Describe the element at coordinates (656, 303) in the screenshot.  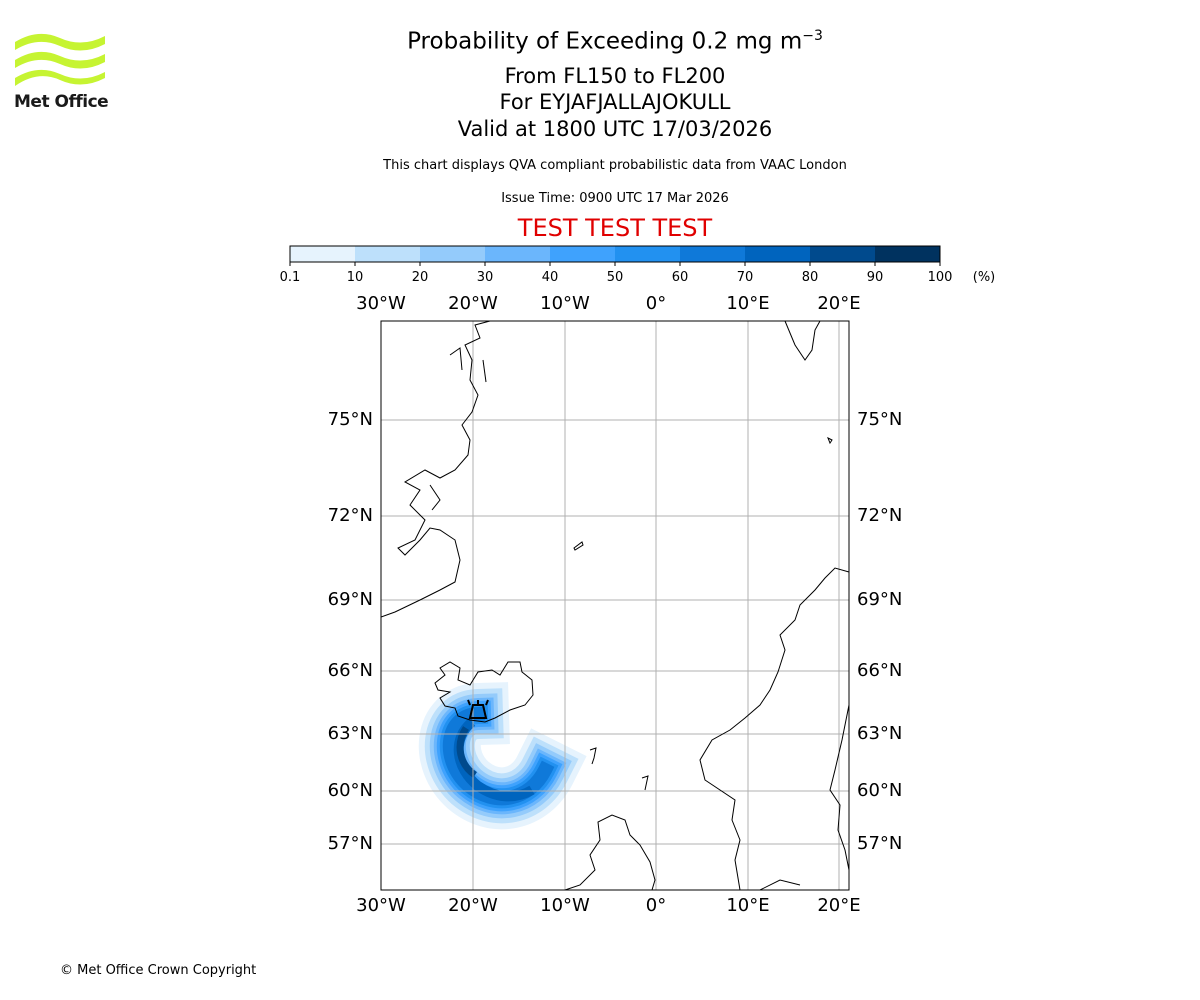
I see `lon-label-top: 0°` at that location.